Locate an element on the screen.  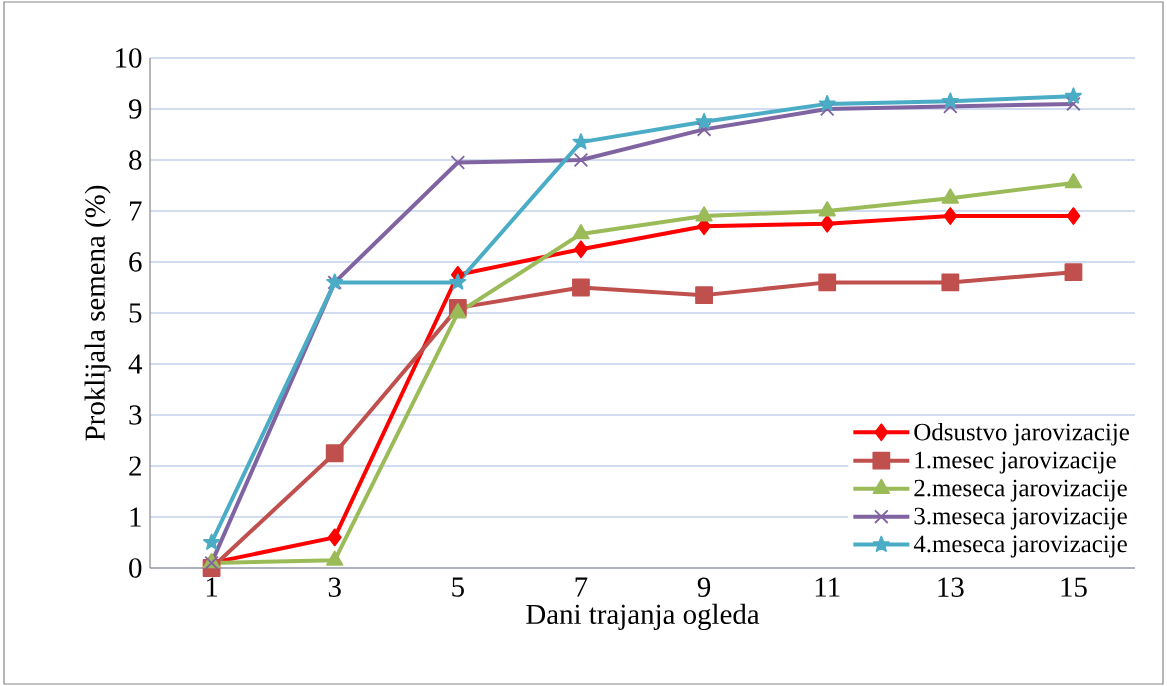
x-tick-label: 11 is located at coordinates (827, 587).